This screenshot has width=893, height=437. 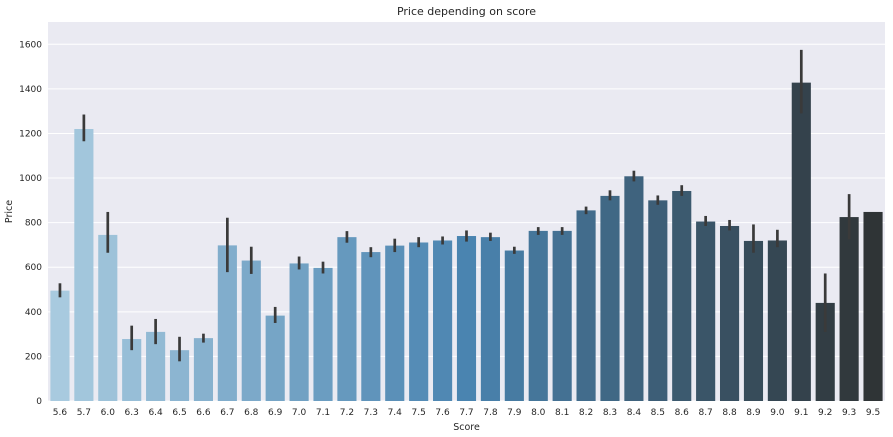 I want to click on chart-title: Price depending on score, so click(x=466, y=11).